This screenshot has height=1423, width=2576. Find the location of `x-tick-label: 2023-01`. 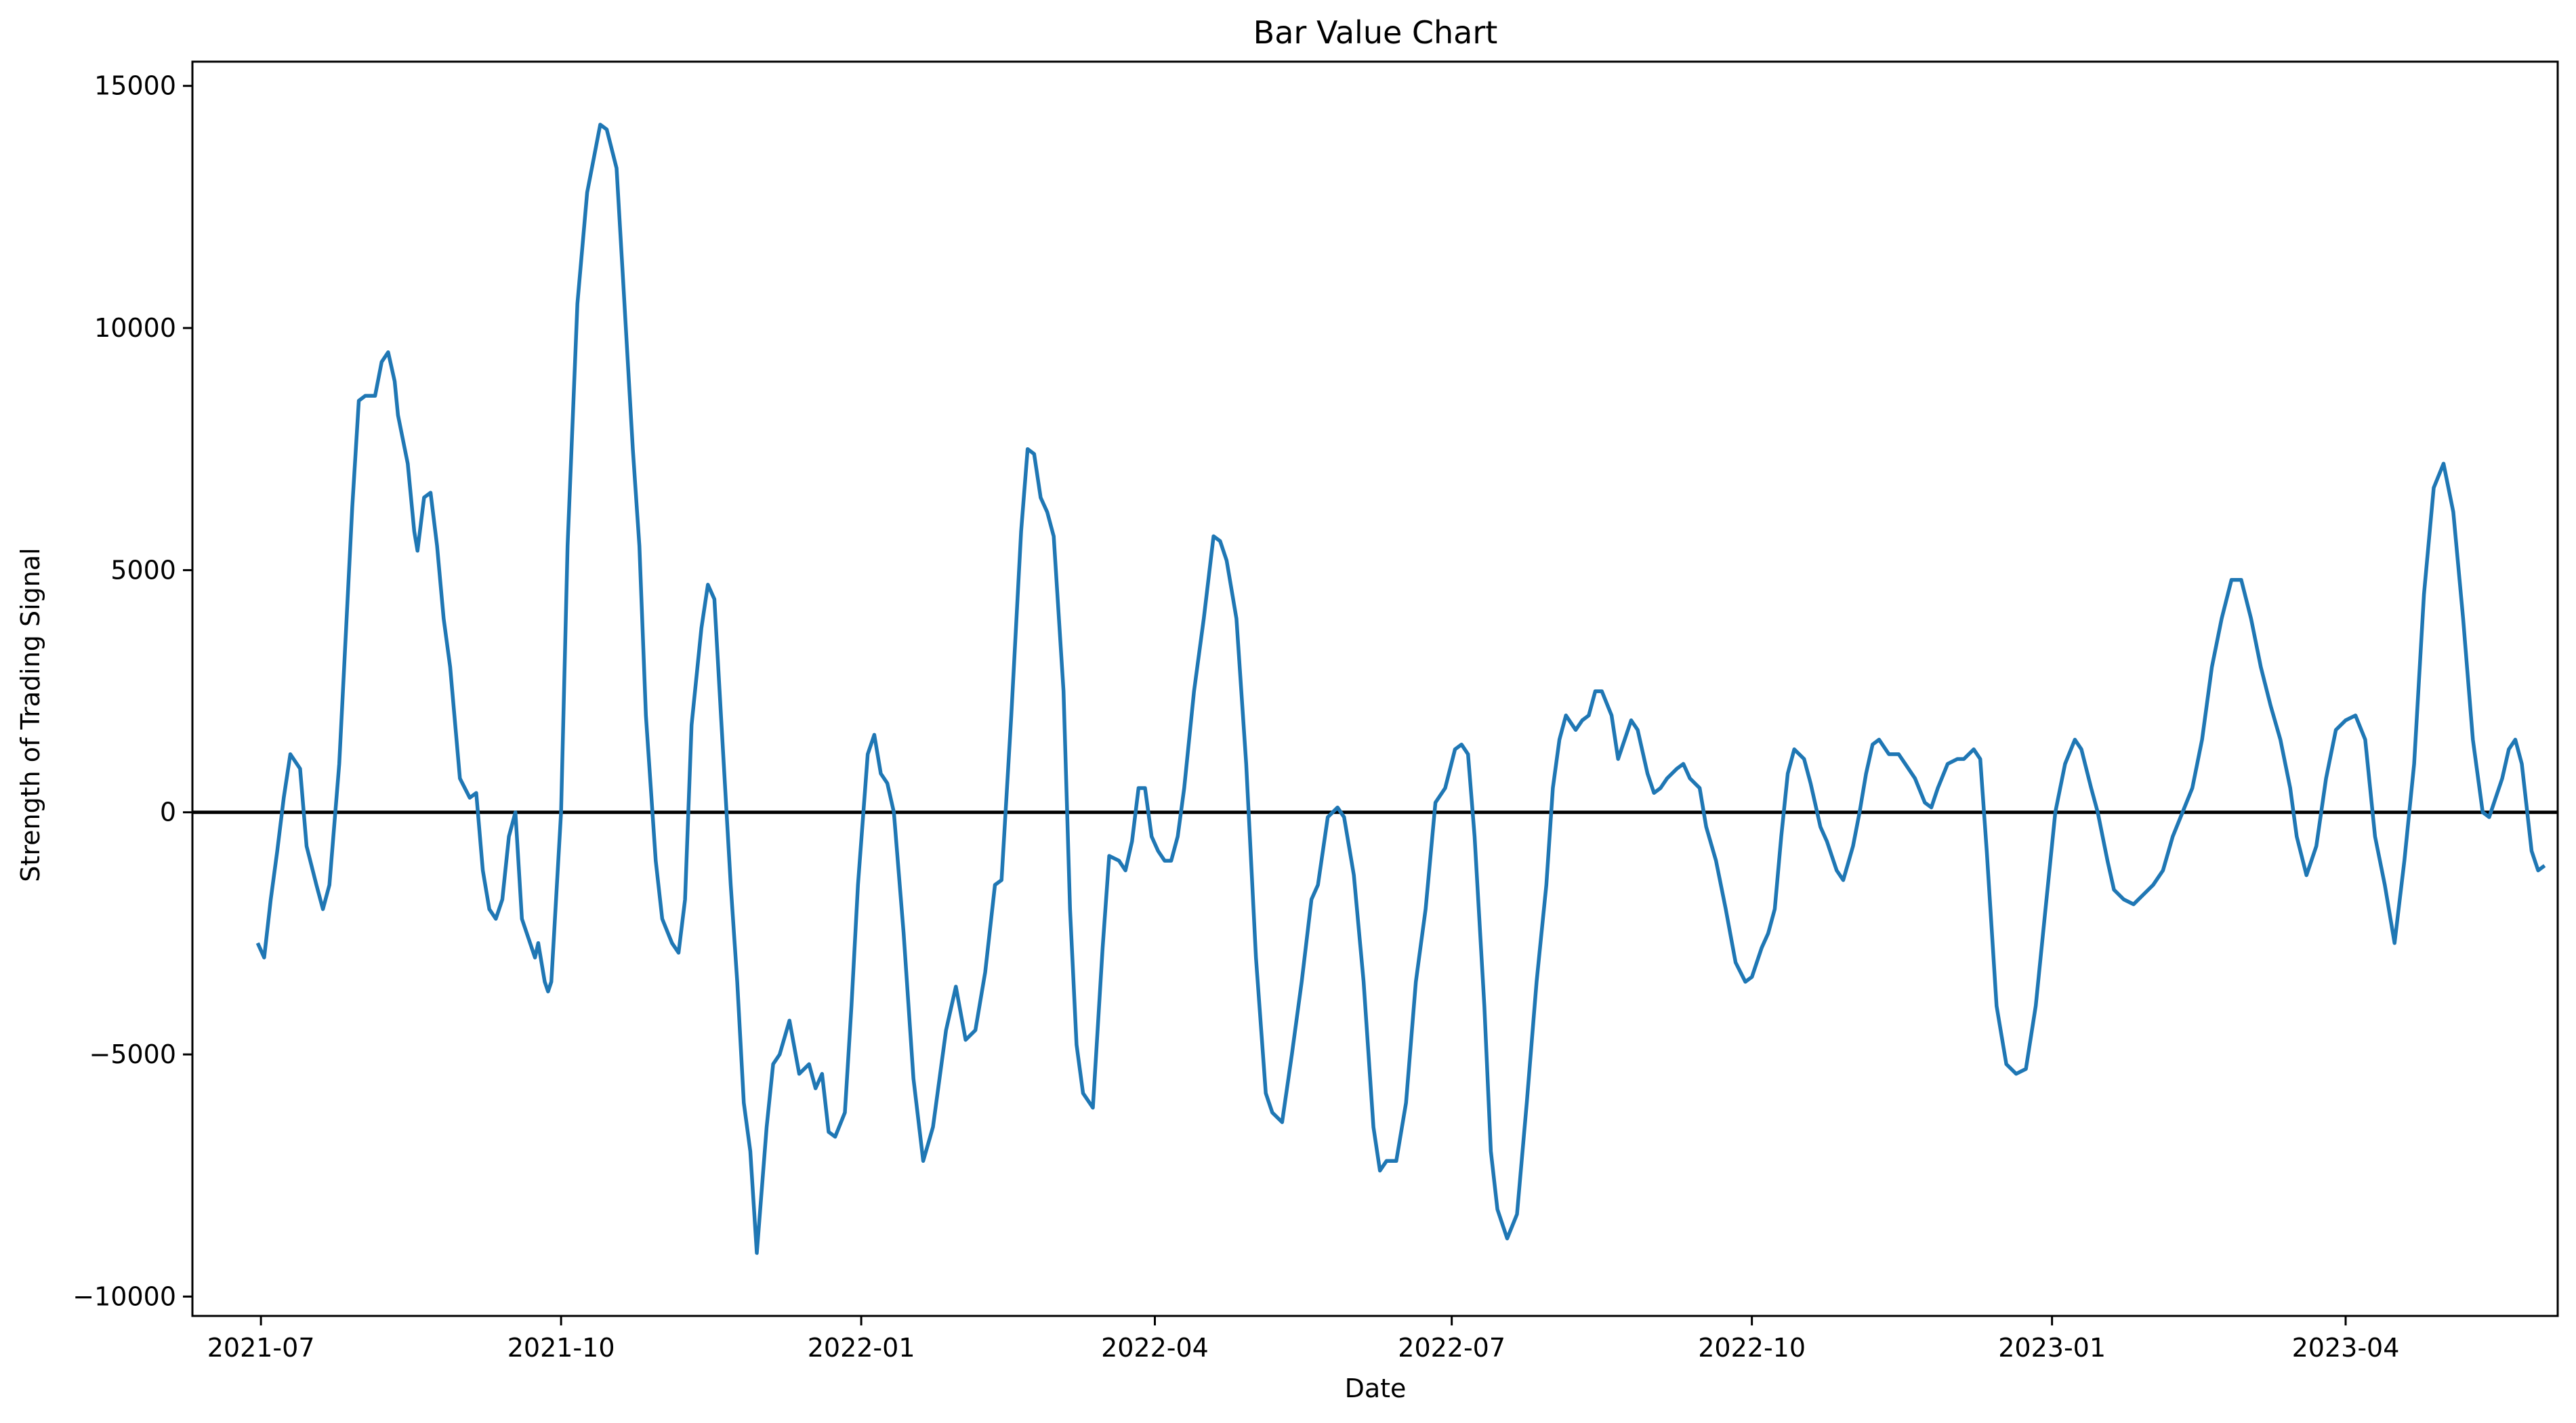

x-tick-label: 2023-01 is located at coordinates (2052, 1348).